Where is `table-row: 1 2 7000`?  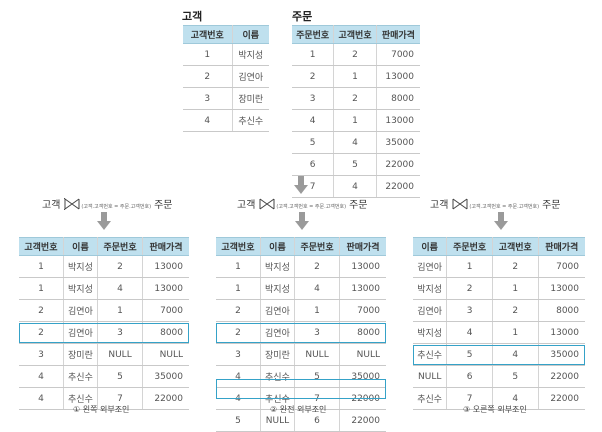 table-row: 1 2 7000 is located at coordinates (356, 54).